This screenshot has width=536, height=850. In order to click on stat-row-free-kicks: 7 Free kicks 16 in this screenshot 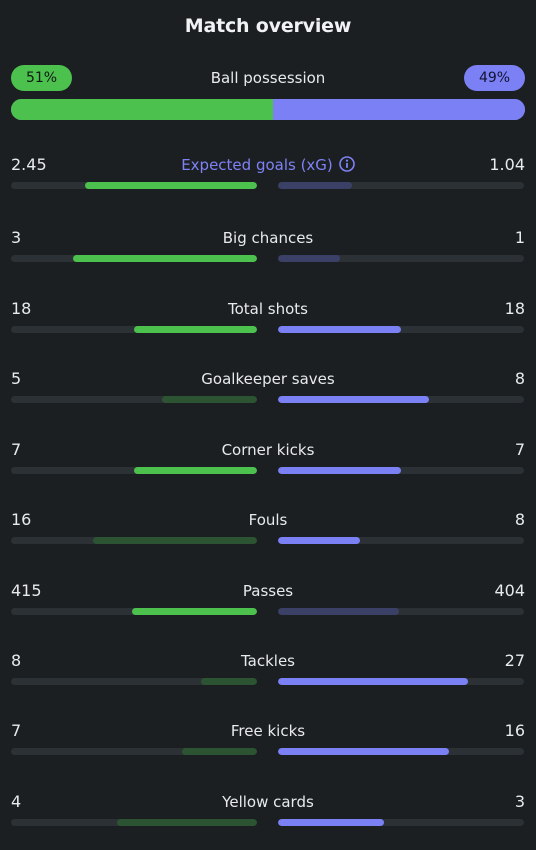, I will do `click(268, 745)`.